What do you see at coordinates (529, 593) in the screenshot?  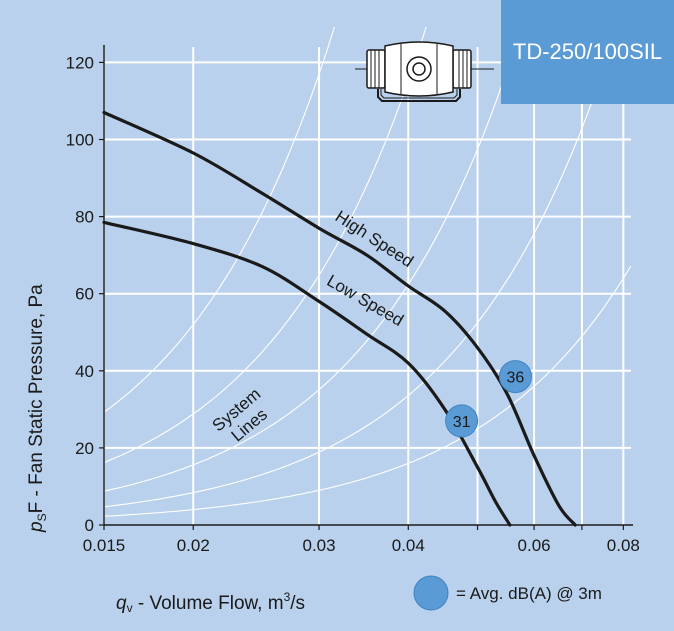 I see `legend-text: = Avg. dB(A) @ 3m` at bounding box center [529, 593].